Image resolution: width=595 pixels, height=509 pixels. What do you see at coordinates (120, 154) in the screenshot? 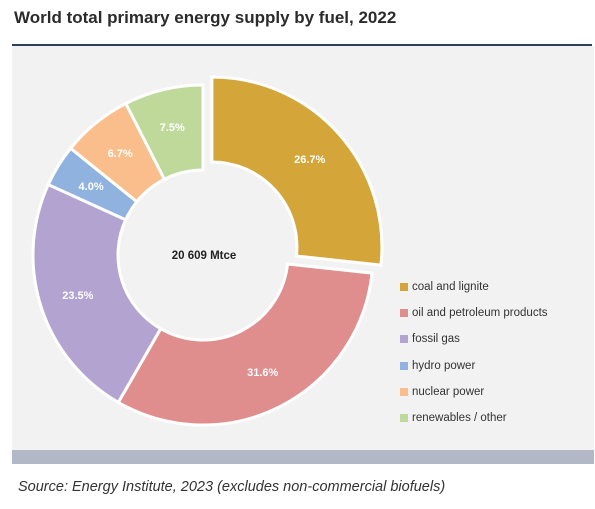
I see `slice-value-label: 6.7%` at bounding box center [120, 154].